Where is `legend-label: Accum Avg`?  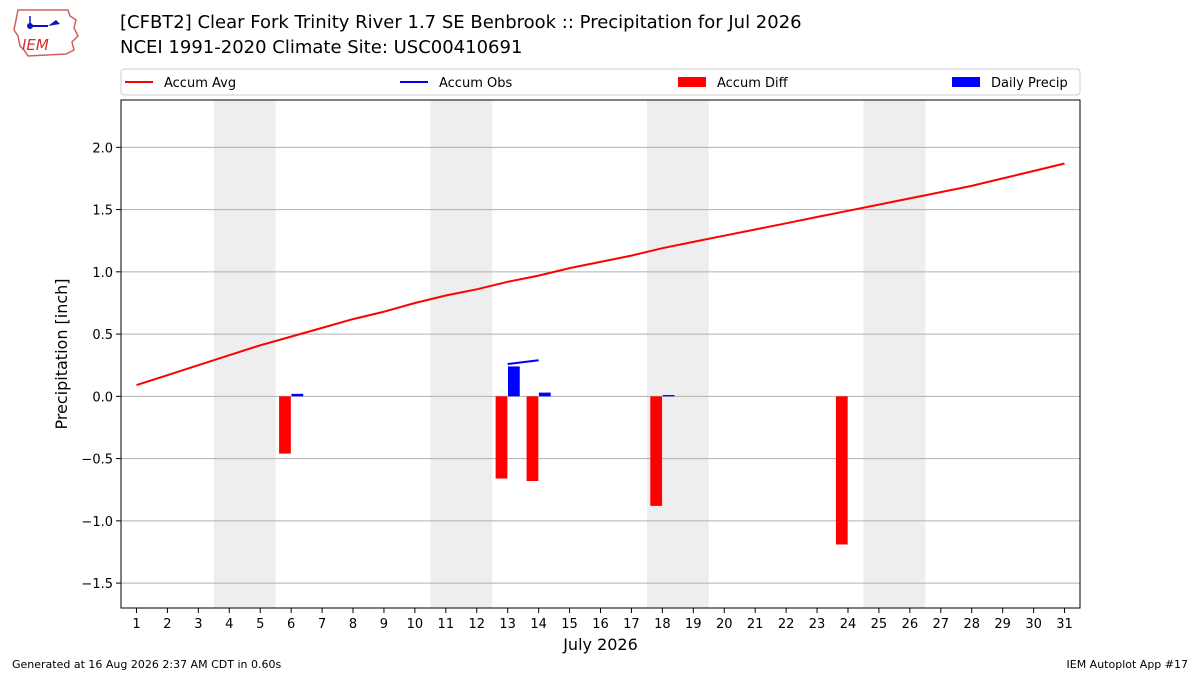
legend-label: Accum Avg is located at coordinates (200, 83).